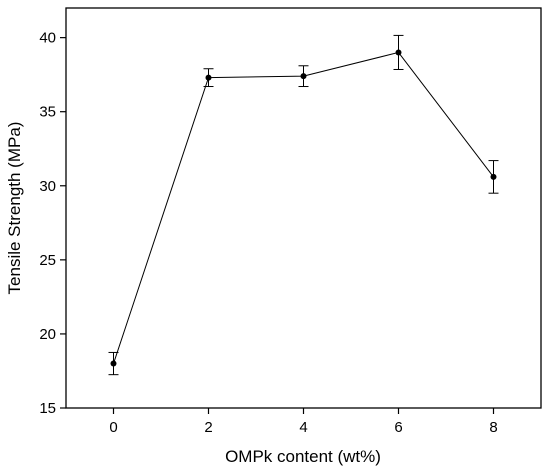  What do you see at coordinates (14, 208) in the screenshot?
I see `y-axis-title: Tensile Strength (MPa)` at bounding box center [14, 208].